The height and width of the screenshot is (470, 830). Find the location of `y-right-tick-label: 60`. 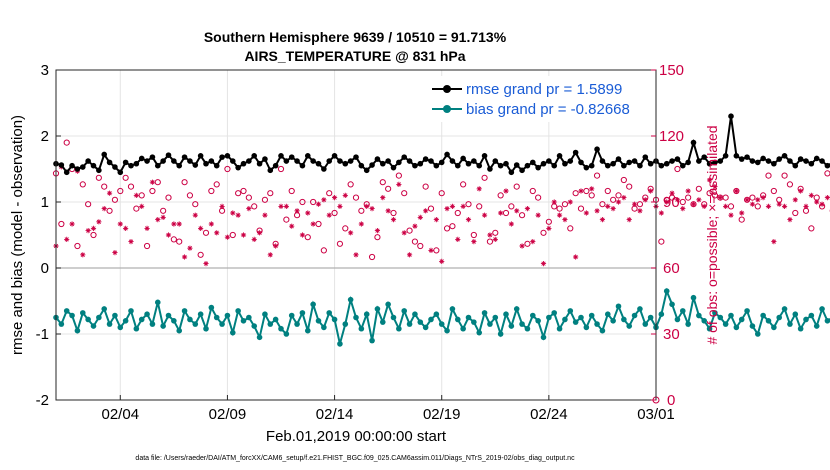

y-right-tick-label: 60 is located at coordinates (671, 268).